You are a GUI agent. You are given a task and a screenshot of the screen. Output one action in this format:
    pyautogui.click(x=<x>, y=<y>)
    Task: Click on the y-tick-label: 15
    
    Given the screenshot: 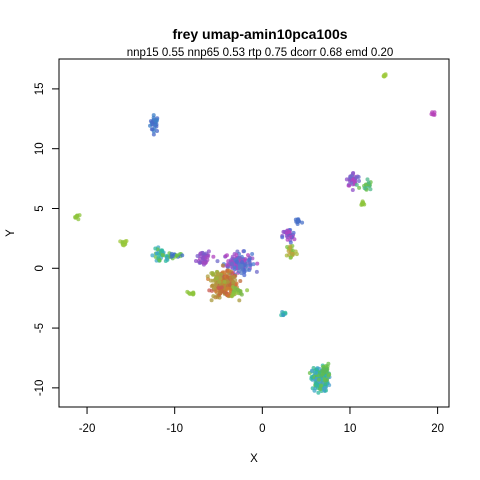 What is the action you would take?
    pyautogui.click(x=40, y=88)
    